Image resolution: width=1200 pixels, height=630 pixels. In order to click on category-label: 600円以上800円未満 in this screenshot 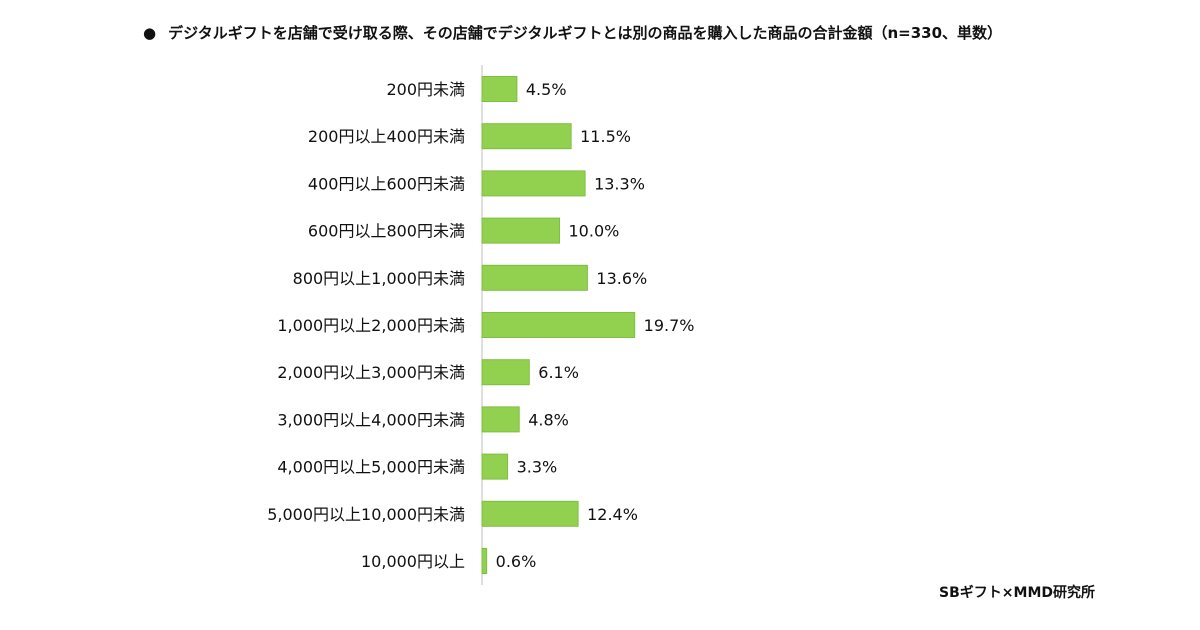, I will do `click(386, 231)`.